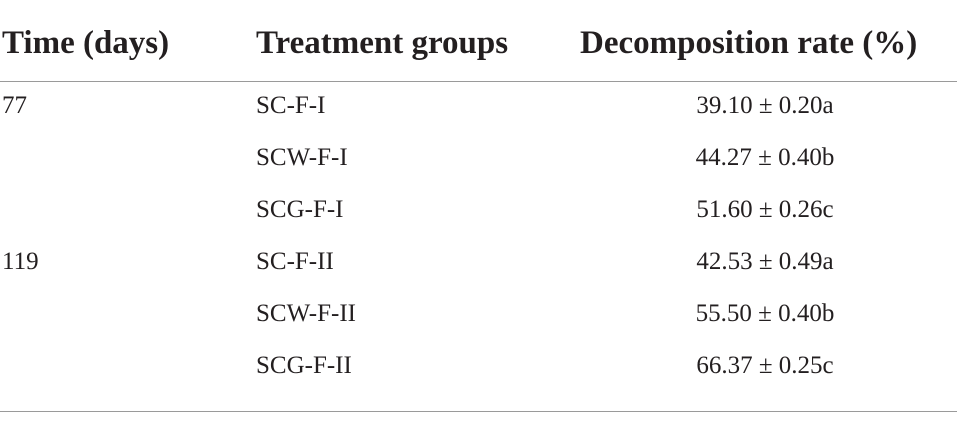 The image size is (957, 428). Describe the element at coordinates (478, 411) in the screenshot. I see `table-bottom-rule` at that location.